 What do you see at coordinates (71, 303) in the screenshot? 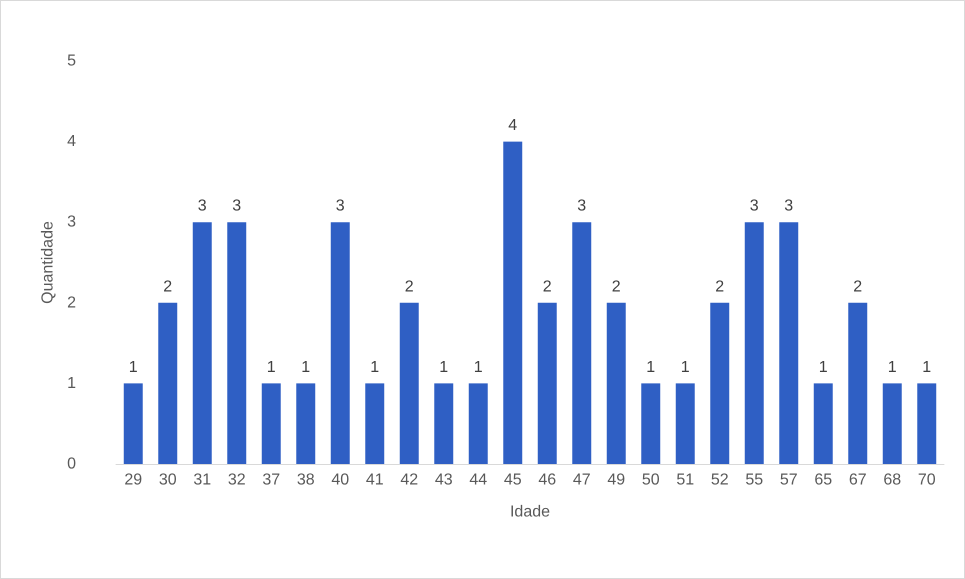
I see `y-tick-label: 2` at bounding box center [71, 303].